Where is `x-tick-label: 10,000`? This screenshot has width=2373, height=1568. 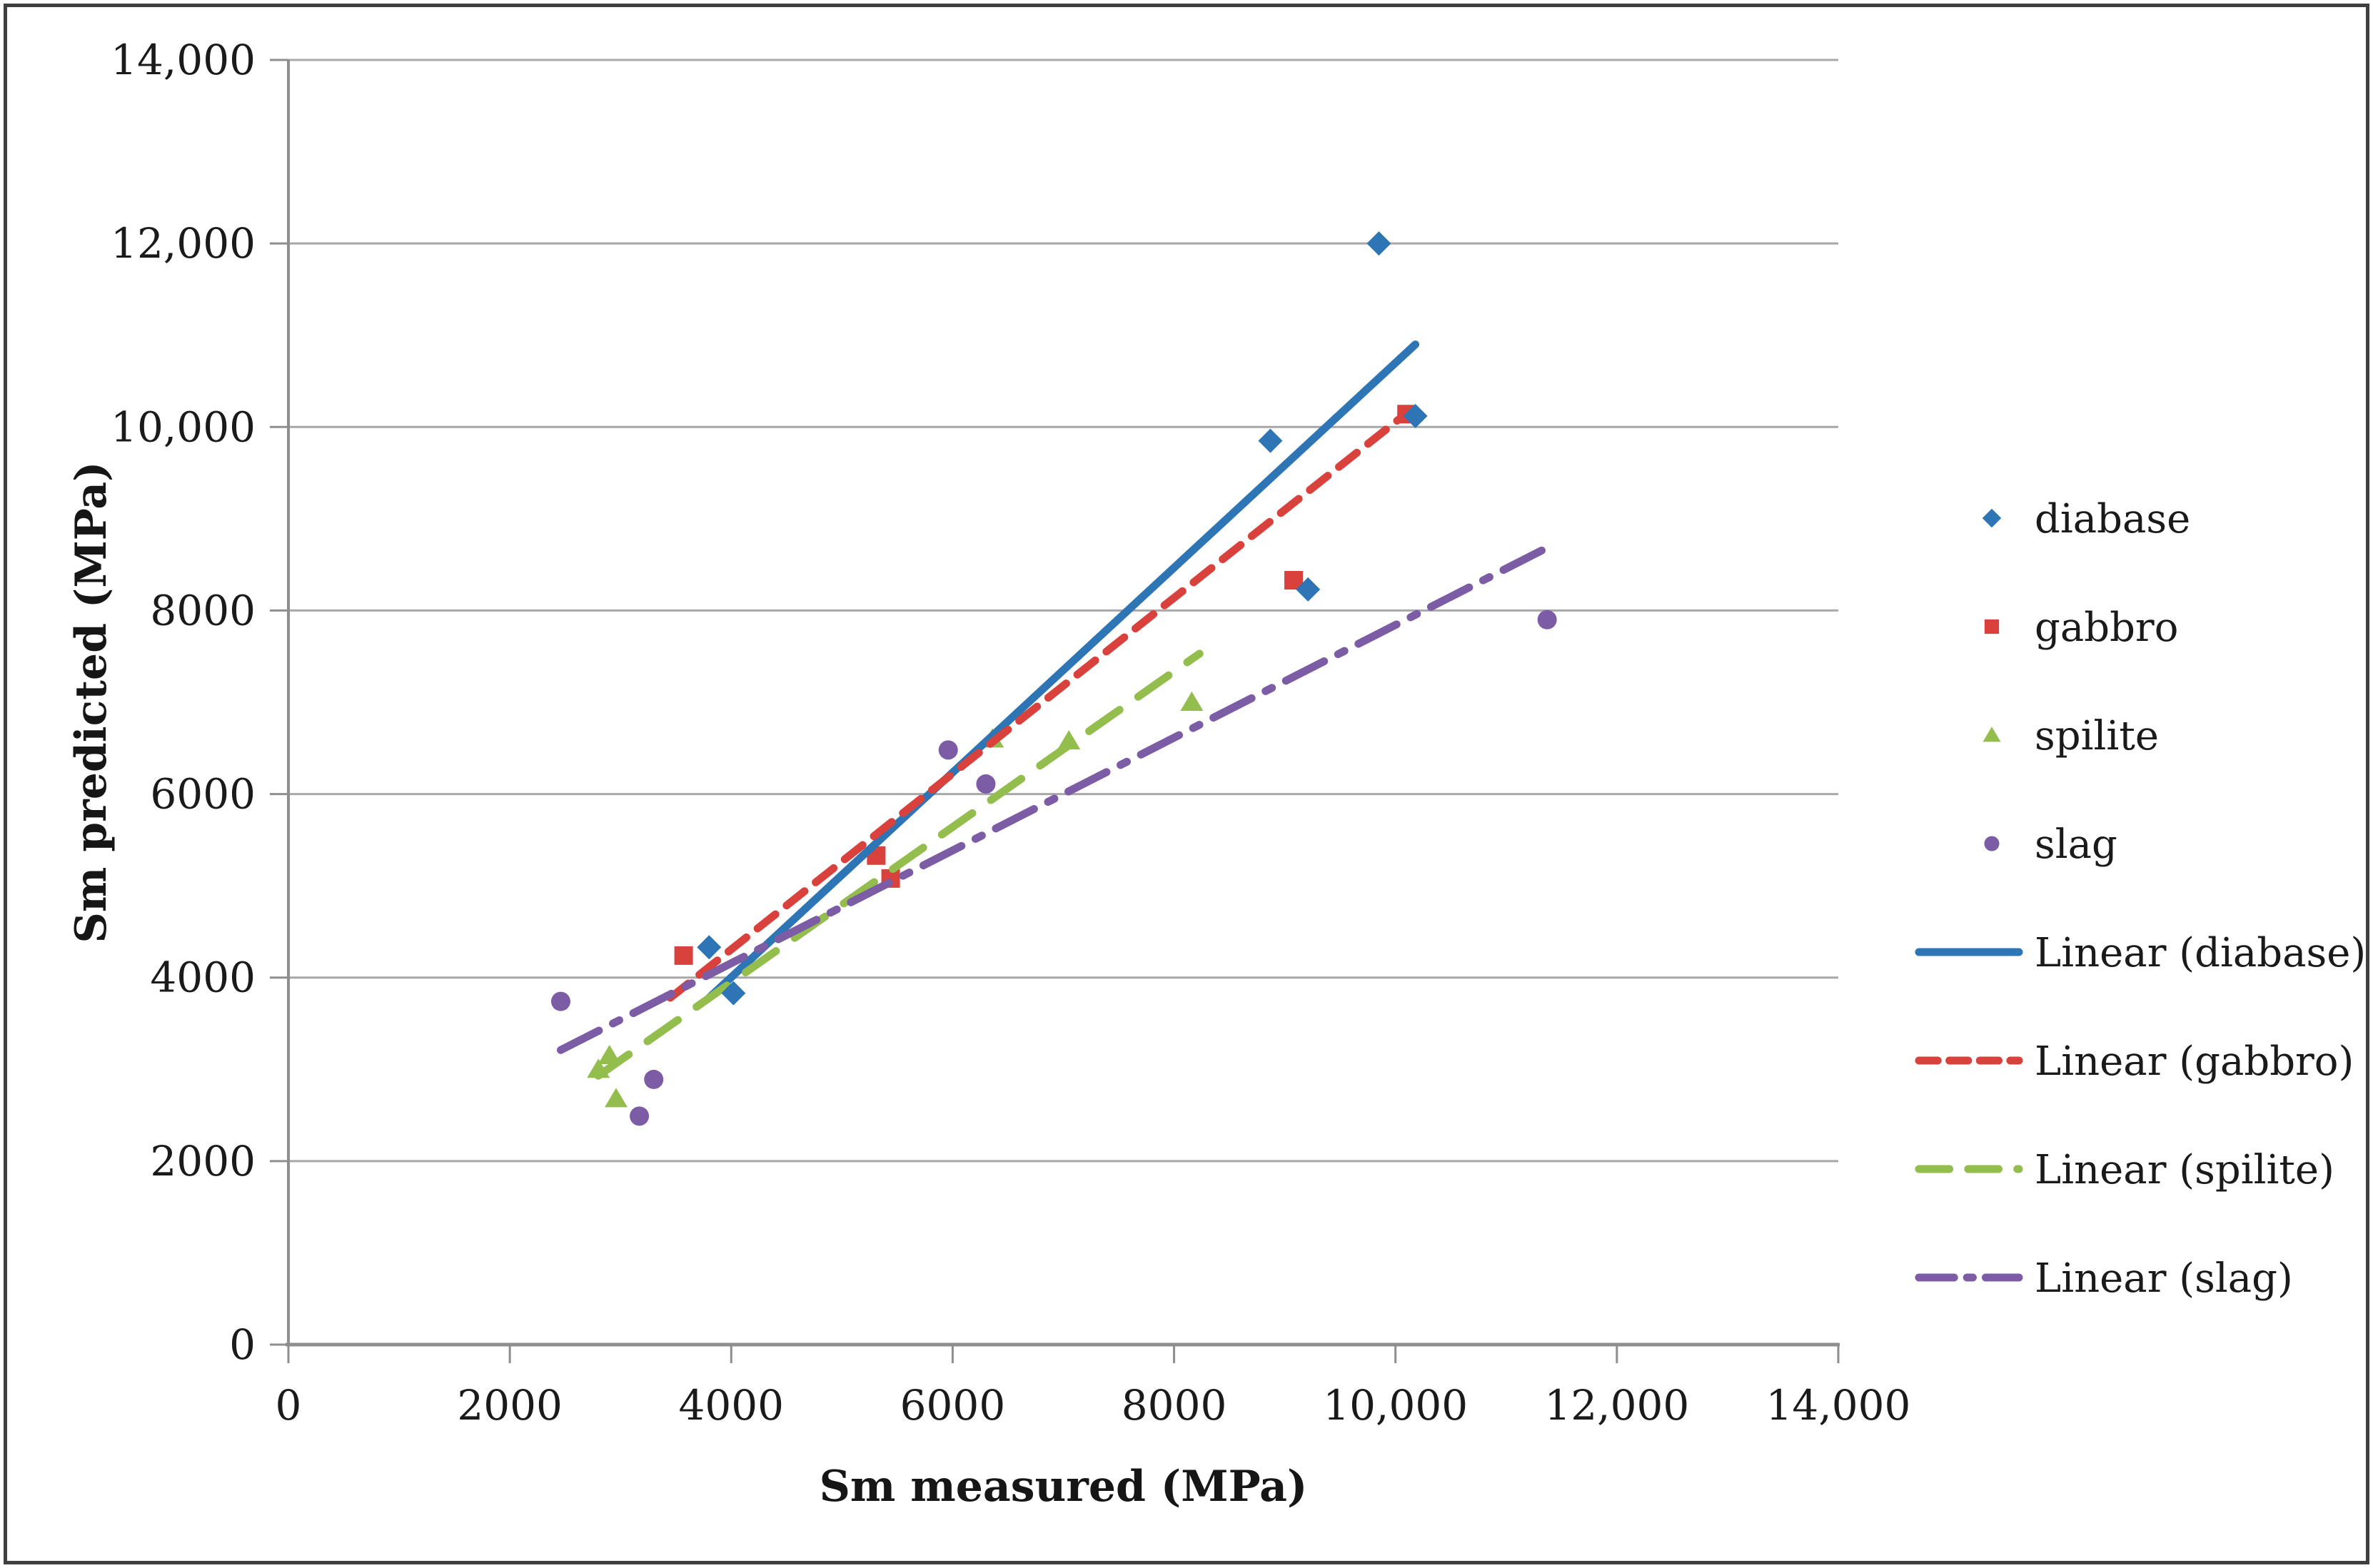 x-tick-label: 10,000 is located at coordinates (1396, 1405).